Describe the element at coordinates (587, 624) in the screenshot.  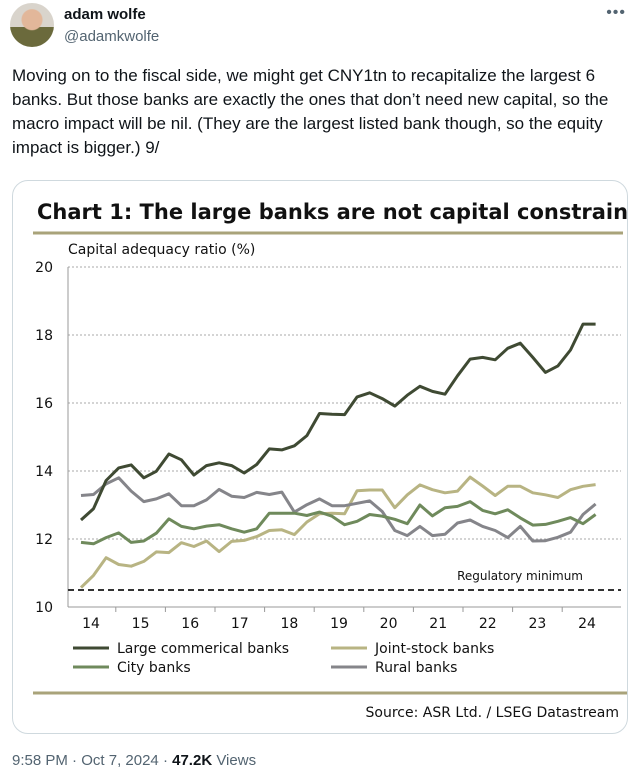
I see `x-tick-label: 24` at that location.